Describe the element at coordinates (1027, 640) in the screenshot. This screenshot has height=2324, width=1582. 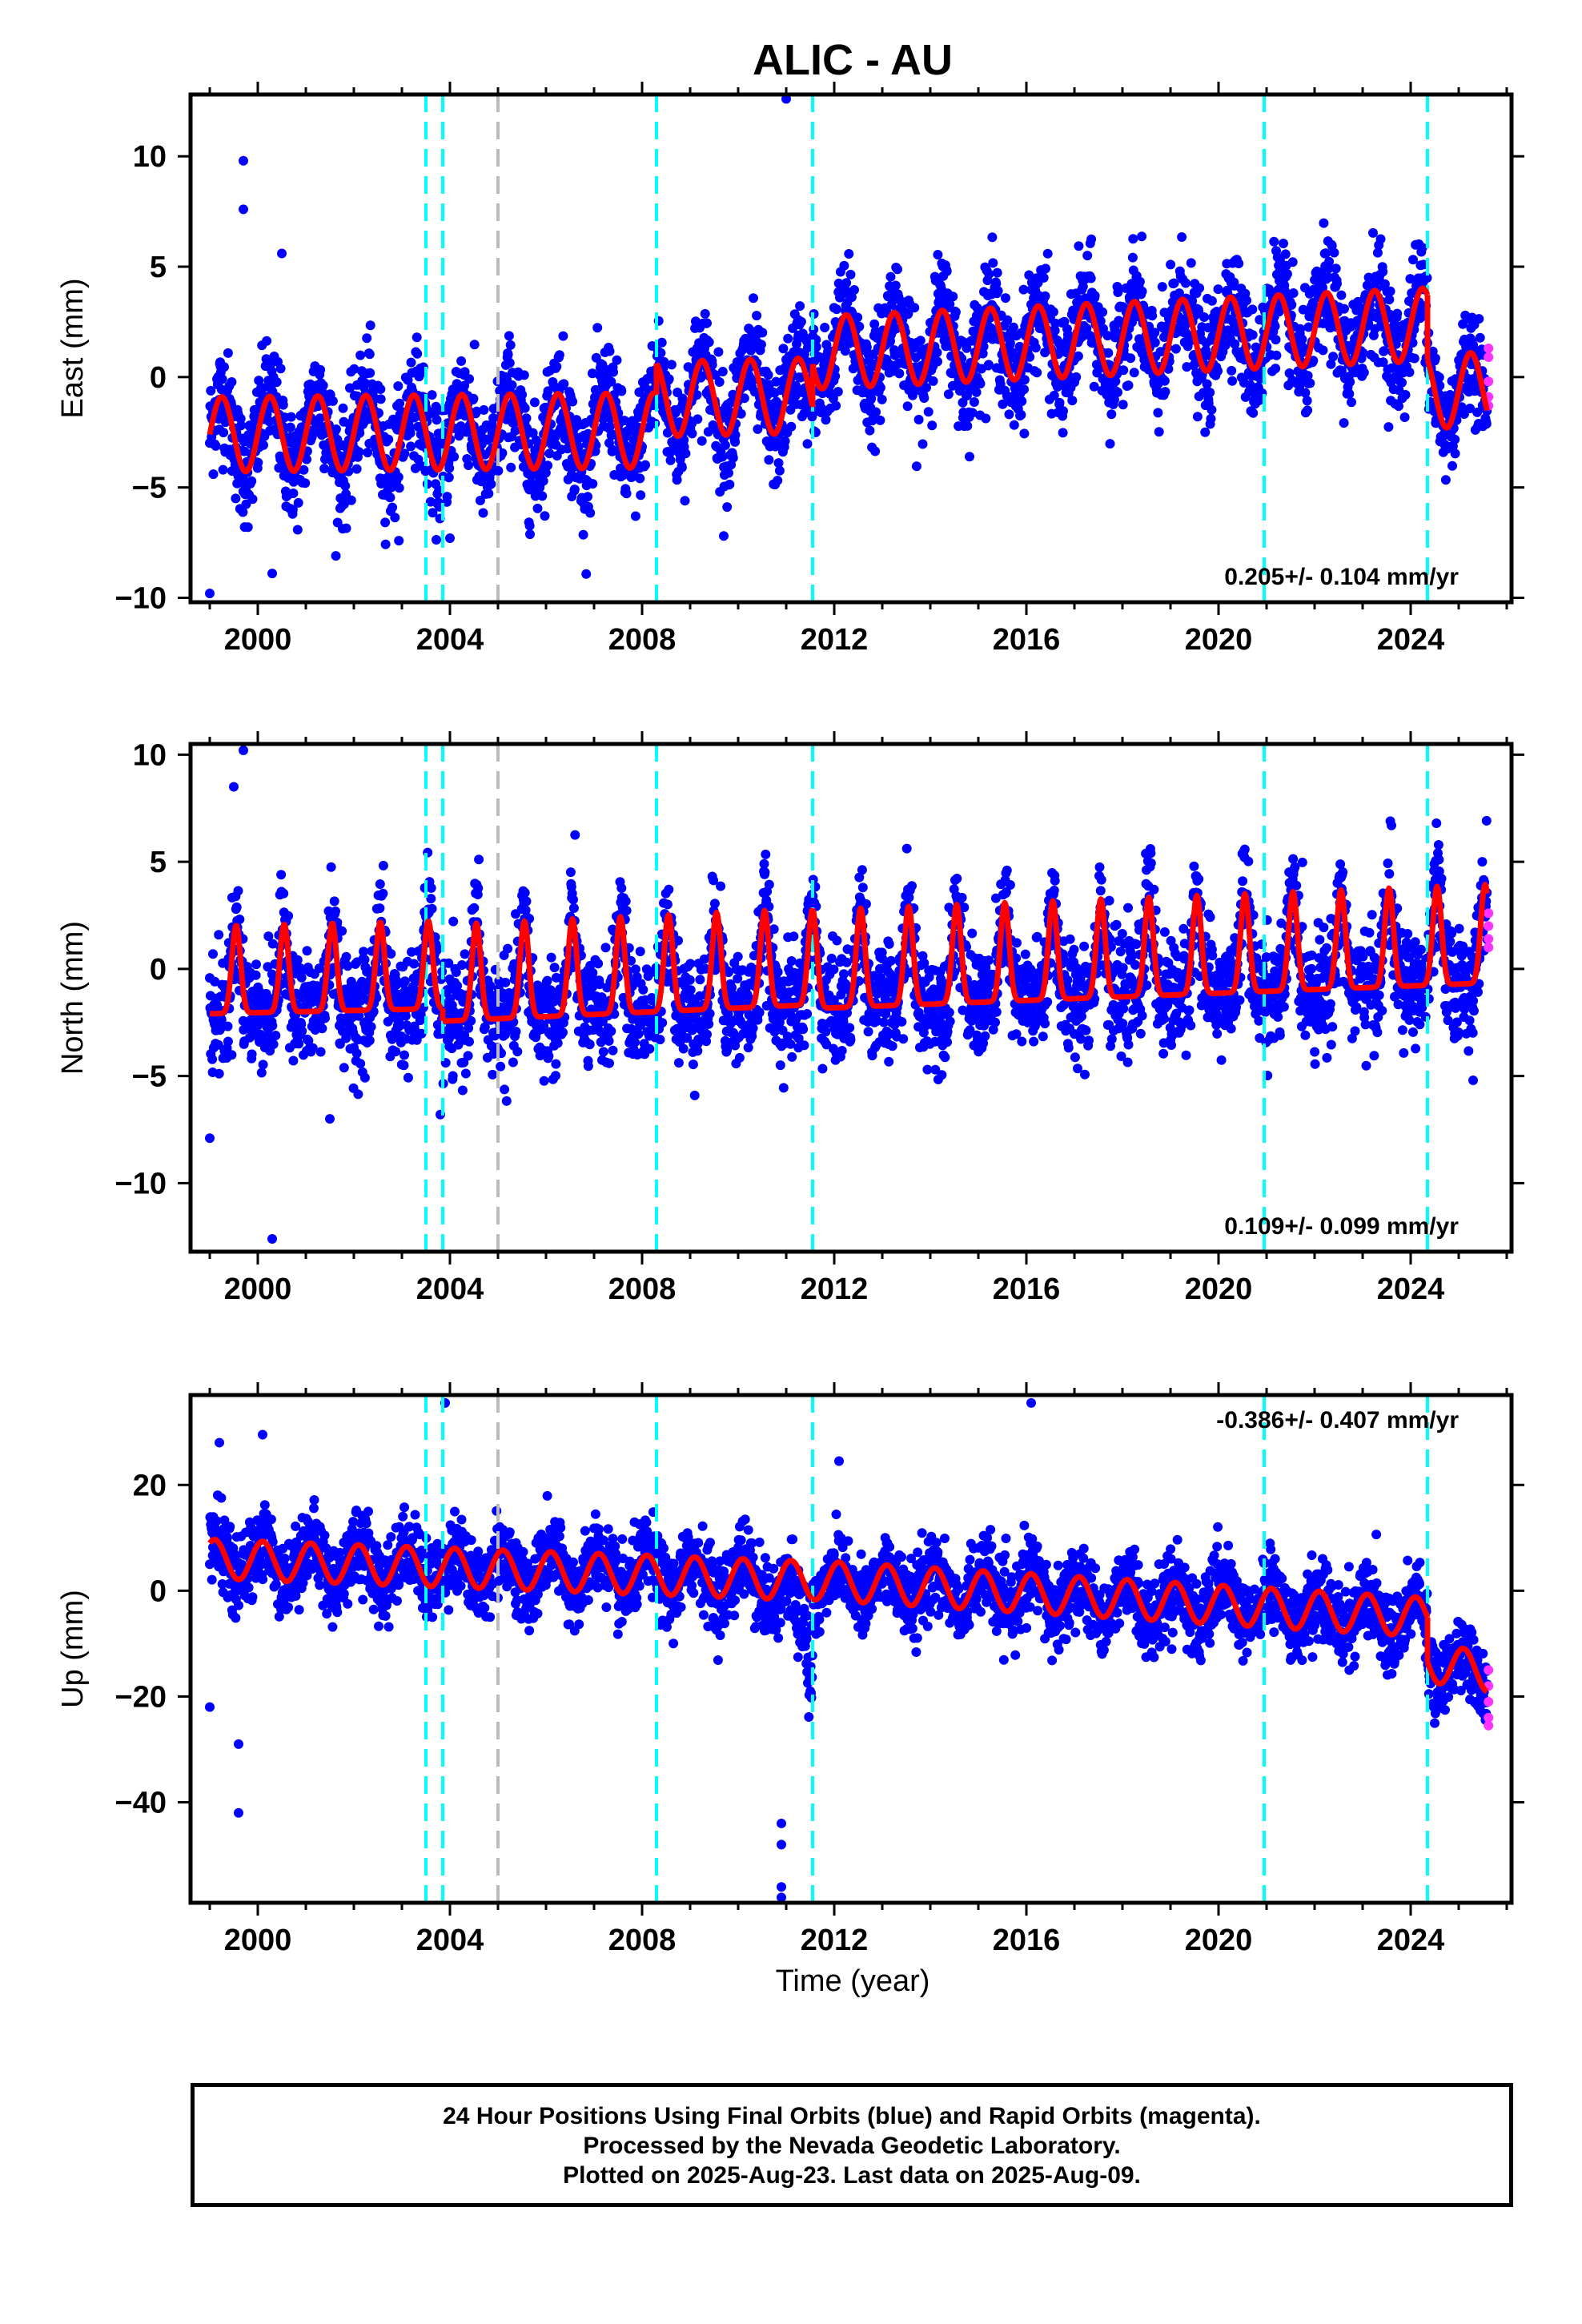
I see `x-tick-label: 2016` at that location.